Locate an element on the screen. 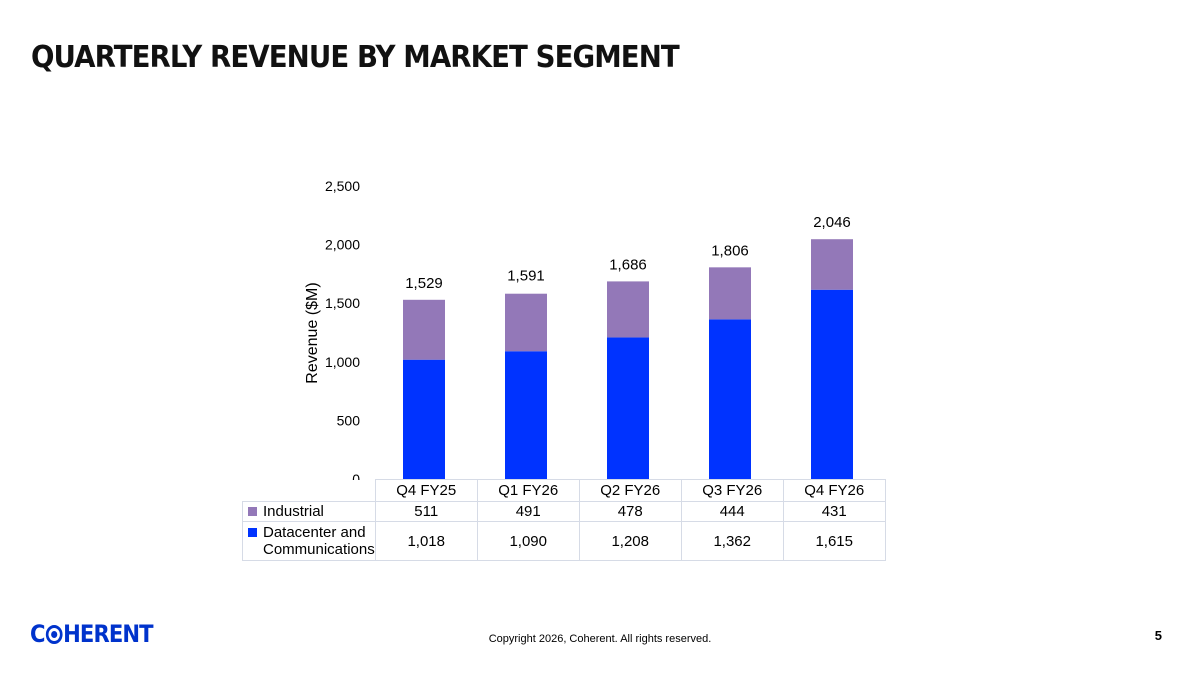 Image resolution: width=1200 pixels, height=675 pixels. category-header-row: Q4 FY25 Q1 FY26 Q2 FY26 Q3 FY26 Q4 FY26 is located at coordinates (564, 490).